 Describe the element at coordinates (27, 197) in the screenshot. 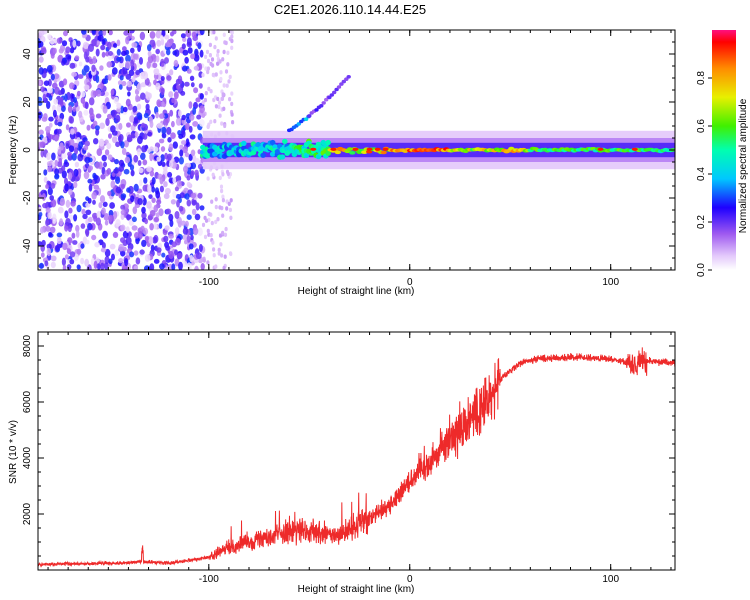

I see `y-tick-label: -20` at that location.